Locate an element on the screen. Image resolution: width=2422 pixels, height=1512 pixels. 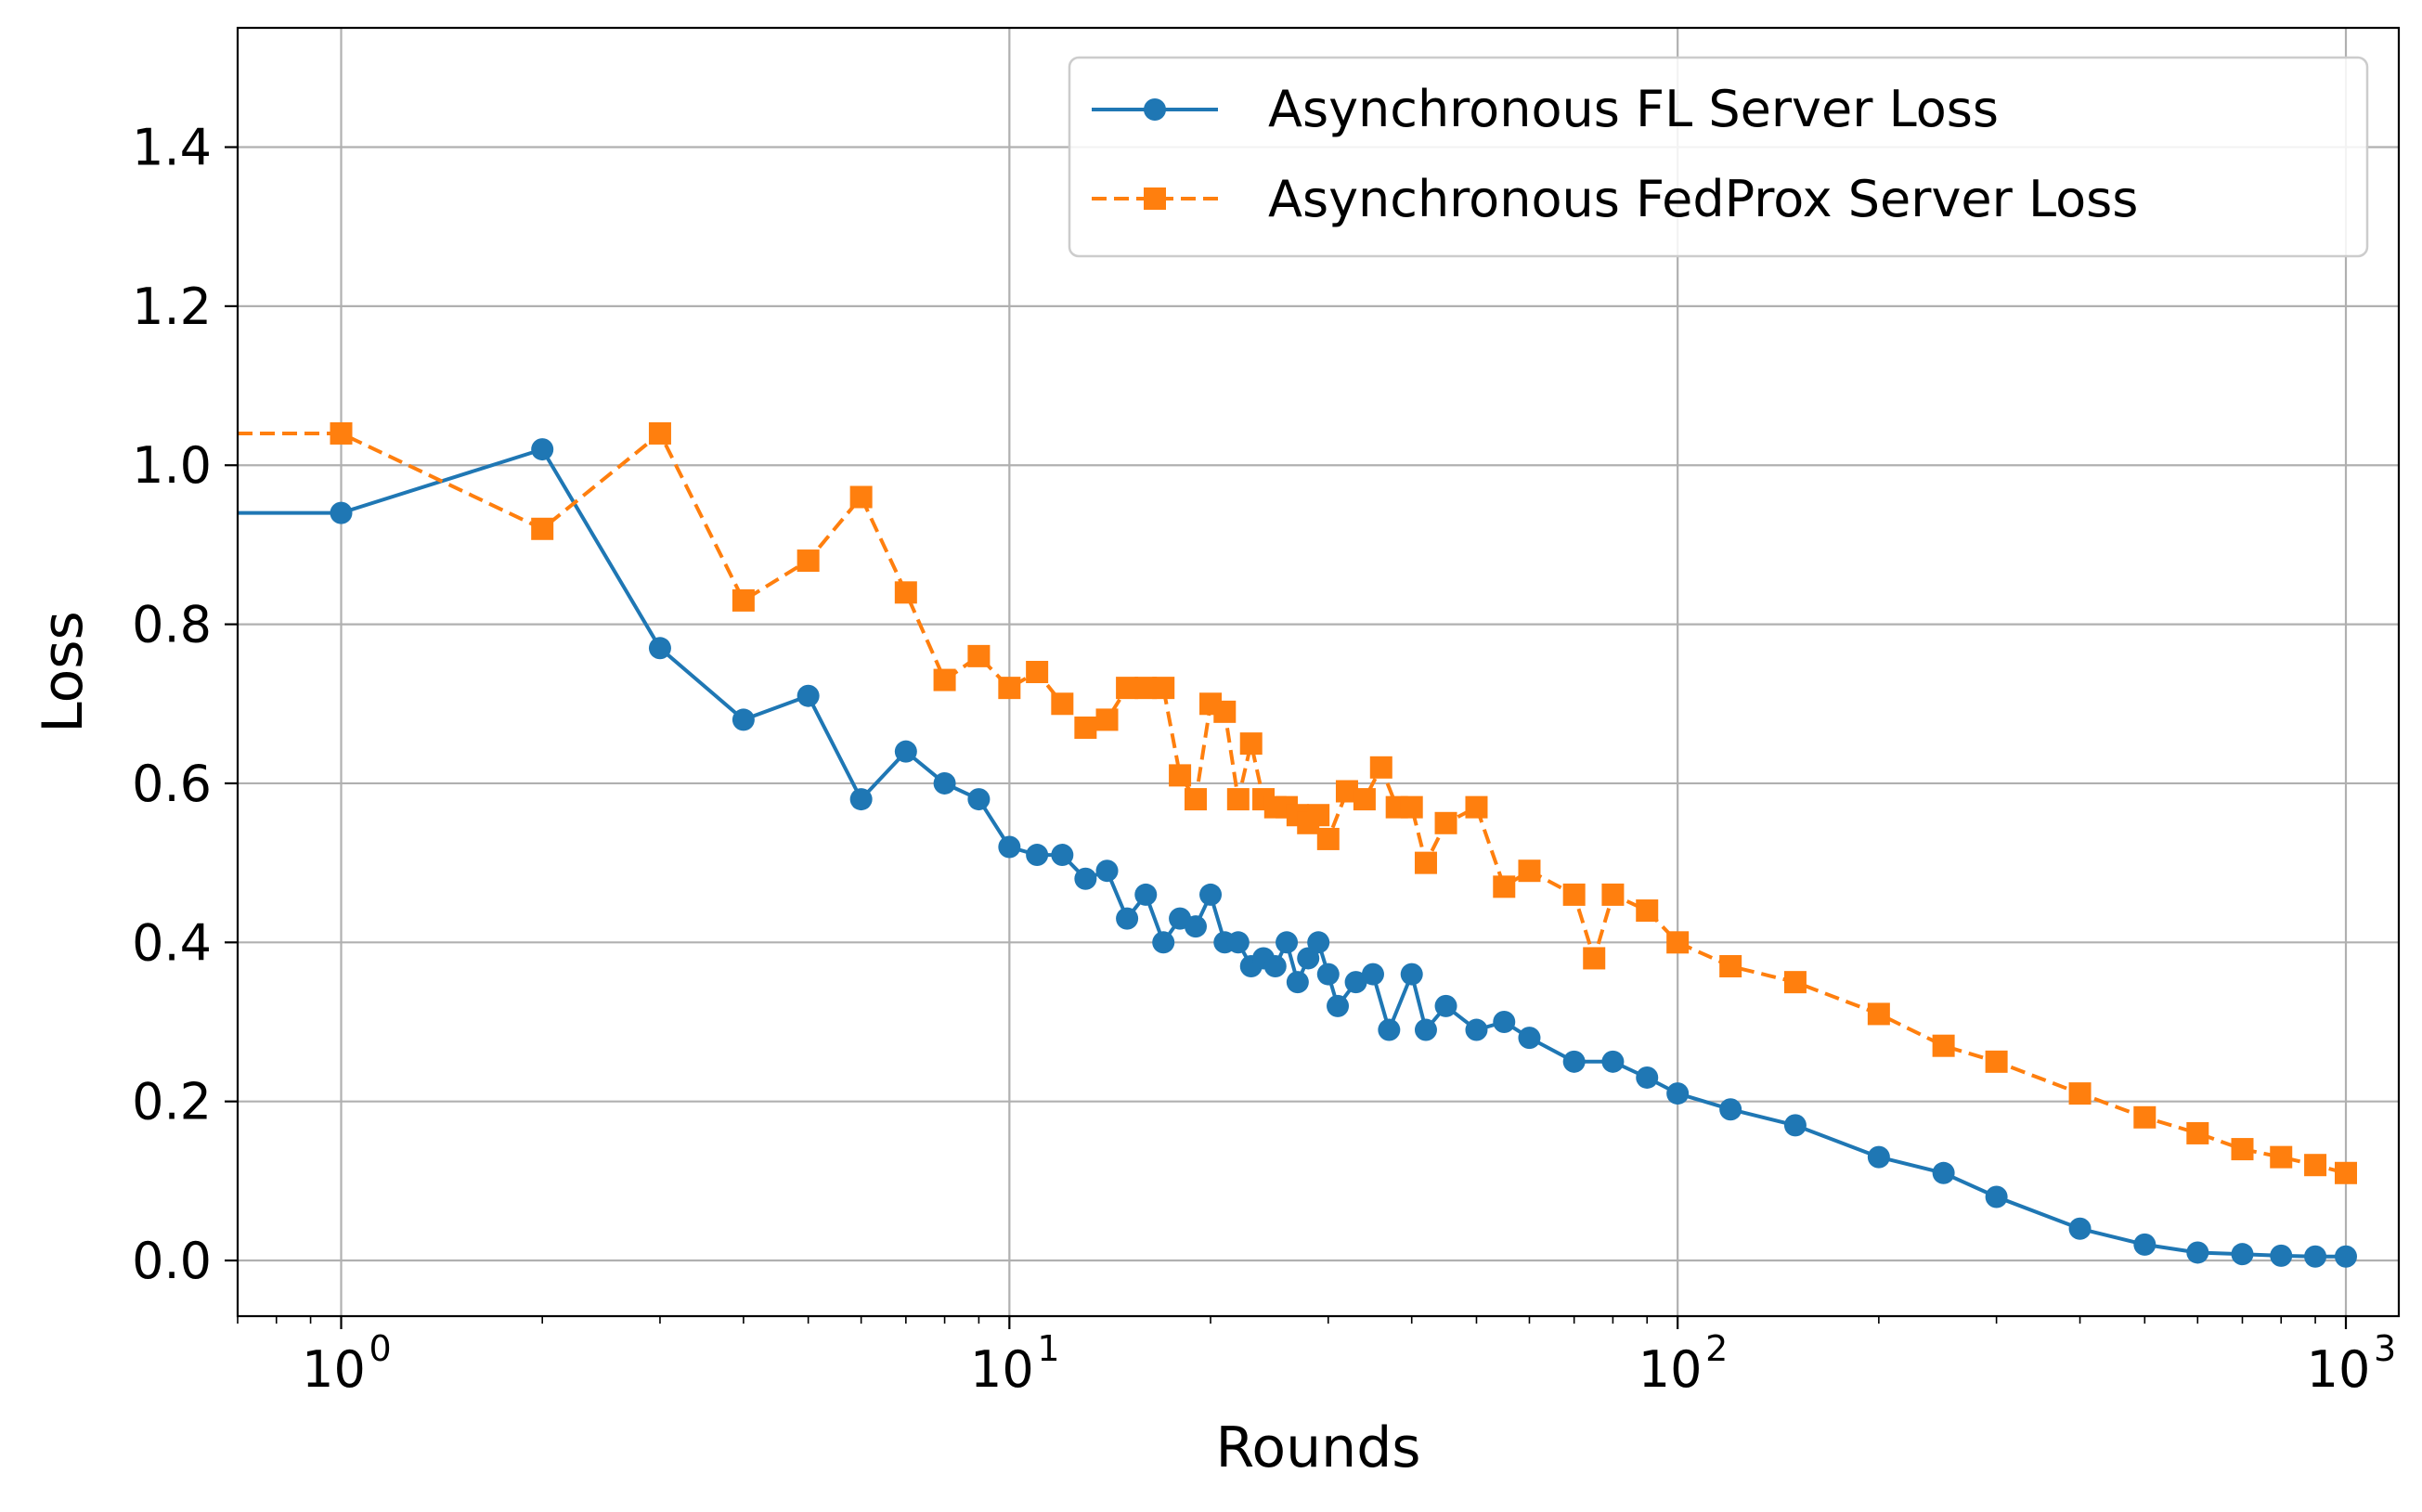
y-tick-label: 0.2 is located at coordinates (172, 1102).